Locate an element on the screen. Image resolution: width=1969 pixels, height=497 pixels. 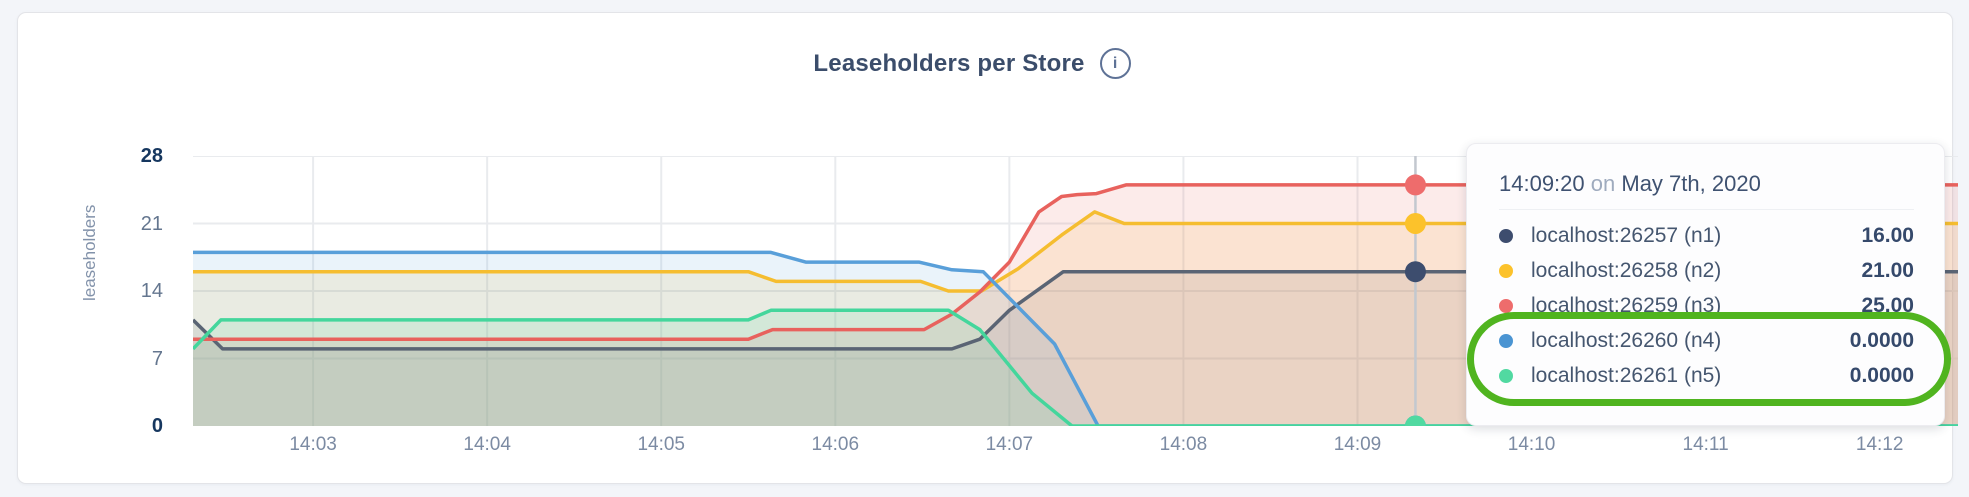
x-tick-label: 14:07 is located at coordinates (1009, 444).